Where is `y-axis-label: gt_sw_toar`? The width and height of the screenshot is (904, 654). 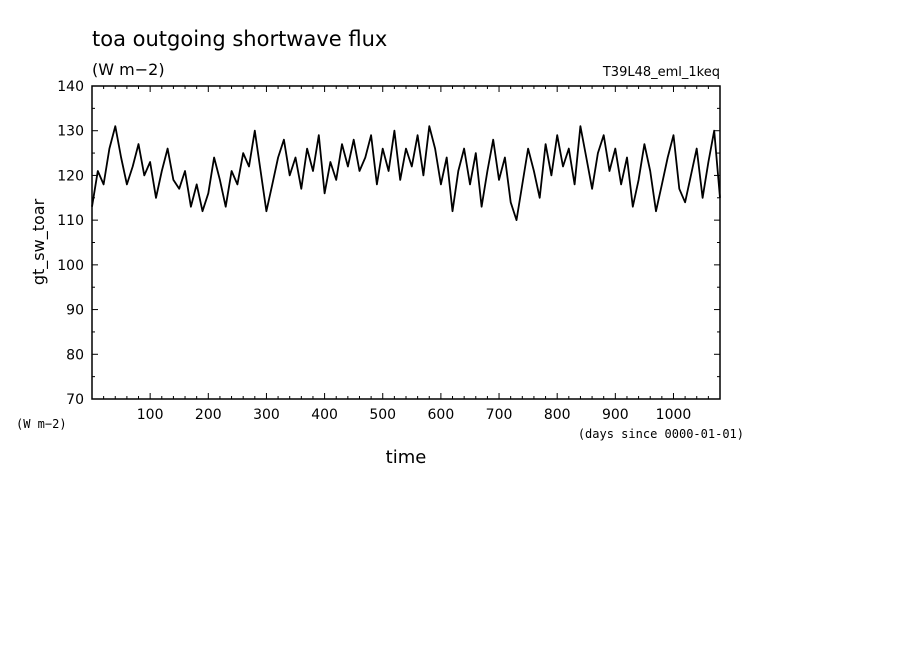
y-axis-label: gt_sw_toar is located at coordinates (39, 241).